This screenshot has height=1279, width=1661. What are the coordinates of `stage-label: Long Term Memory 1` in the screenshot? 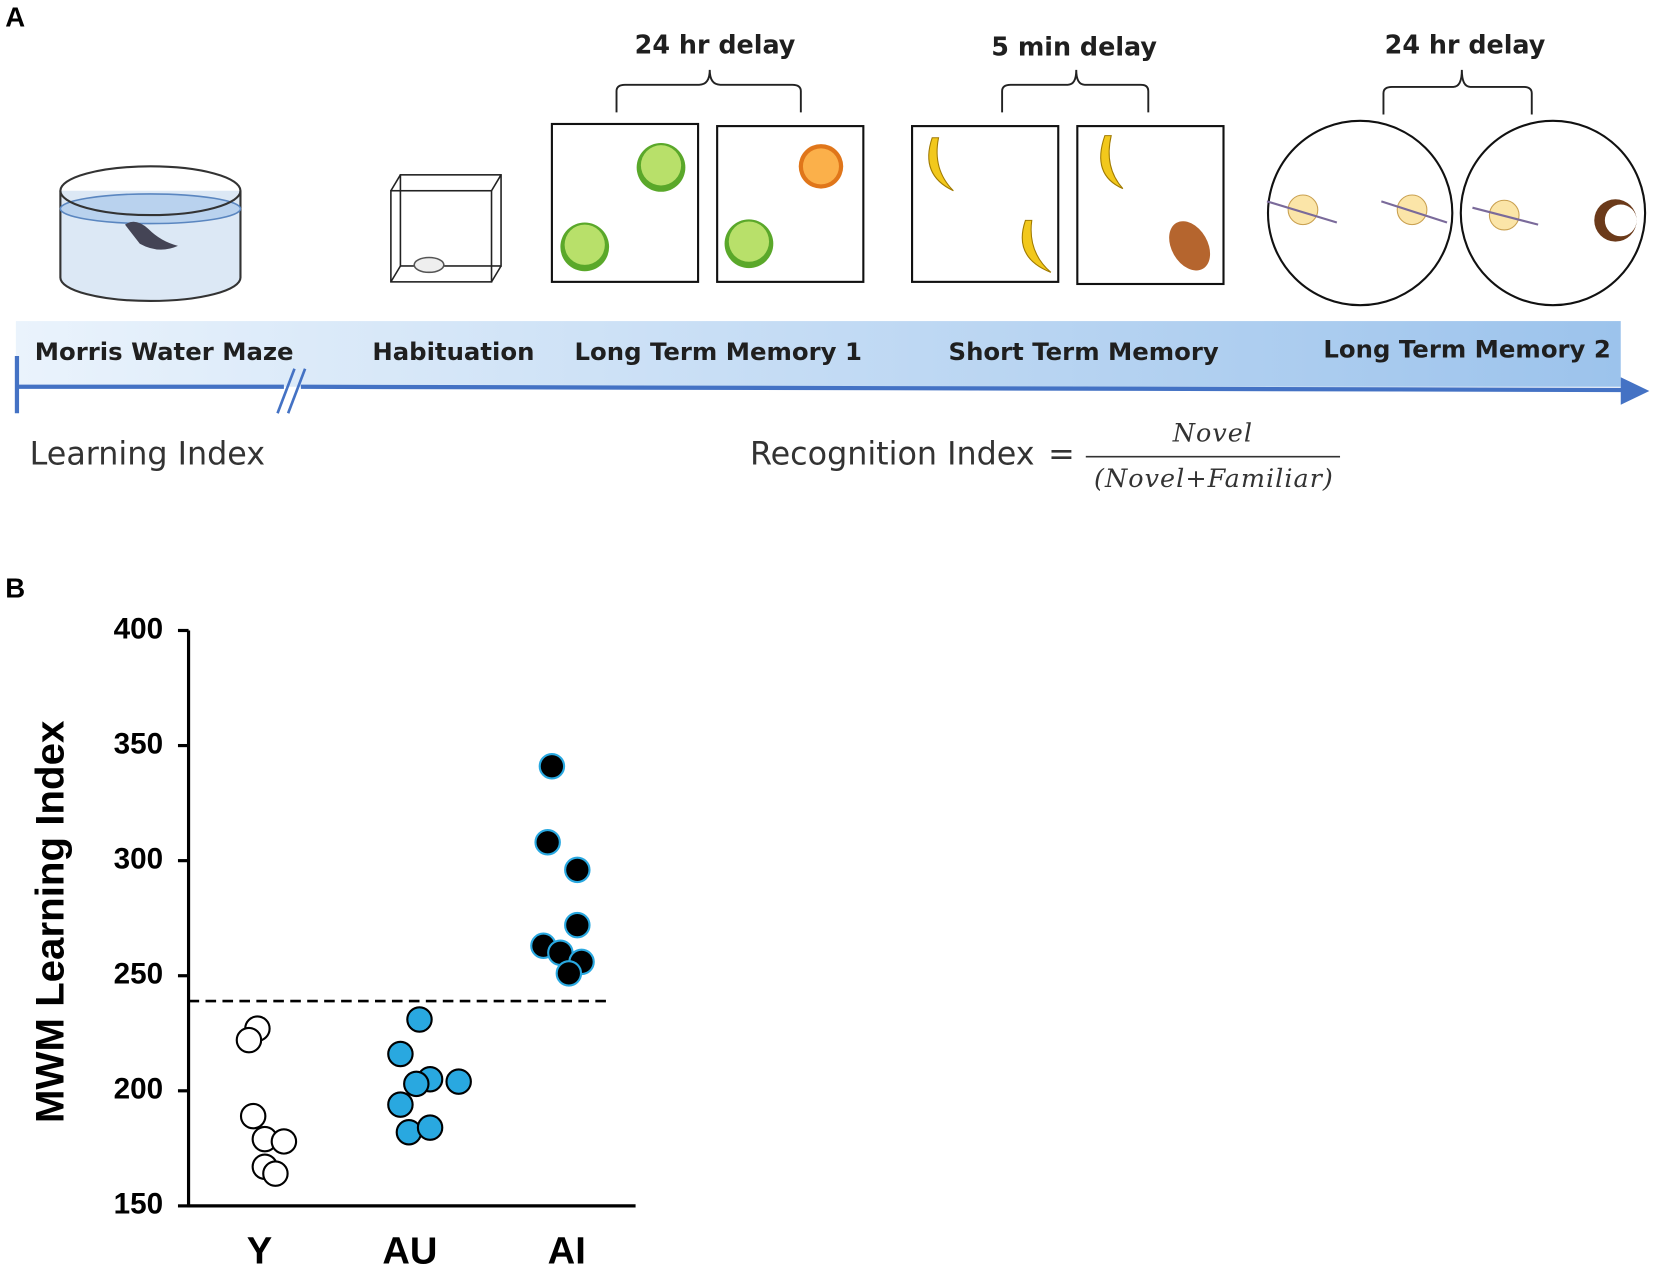 It's located at (717, 351).